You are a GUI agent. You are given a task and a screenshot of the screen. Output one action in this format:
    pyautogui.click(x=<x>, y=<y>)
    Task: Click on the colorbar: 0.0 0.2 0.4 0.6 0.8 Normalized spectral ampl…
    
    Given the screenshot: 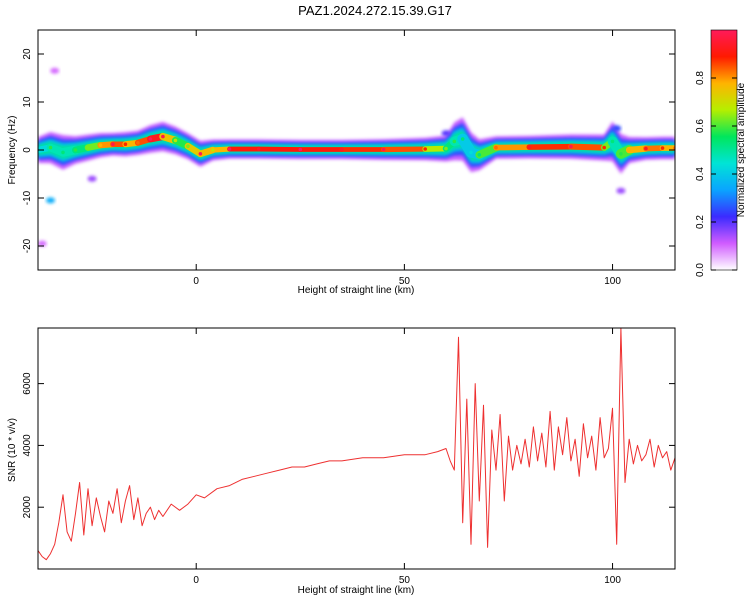 What is the action you would take?
    pyautogui.click(x=721, y=153)
    